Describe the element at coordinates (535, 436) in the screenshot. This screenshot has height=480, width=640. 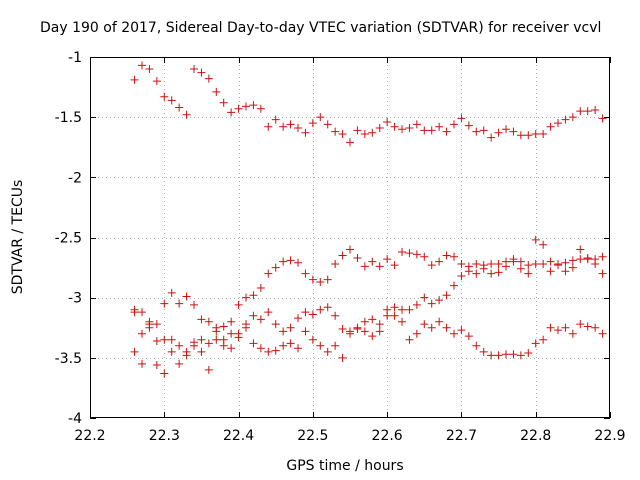
I see `x-tick-label: 22.8` at that location.